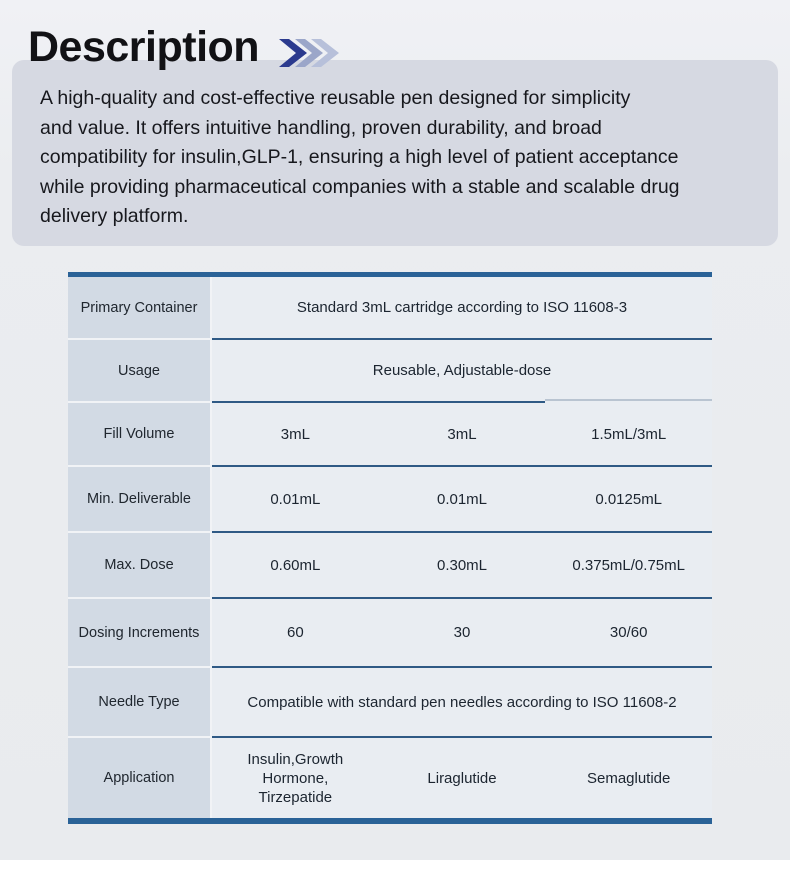  I want to click on spec-value: 30, so click(462, 632).